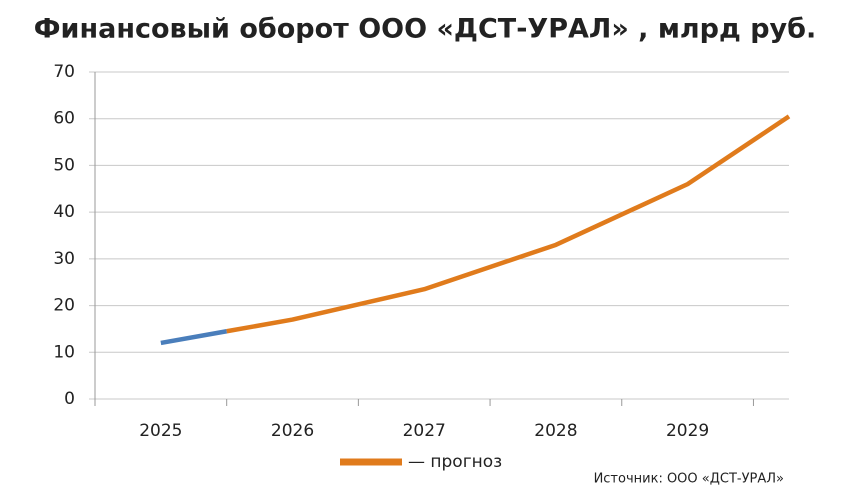  I want to click on y-tick-label: 10, so click(64, 352).